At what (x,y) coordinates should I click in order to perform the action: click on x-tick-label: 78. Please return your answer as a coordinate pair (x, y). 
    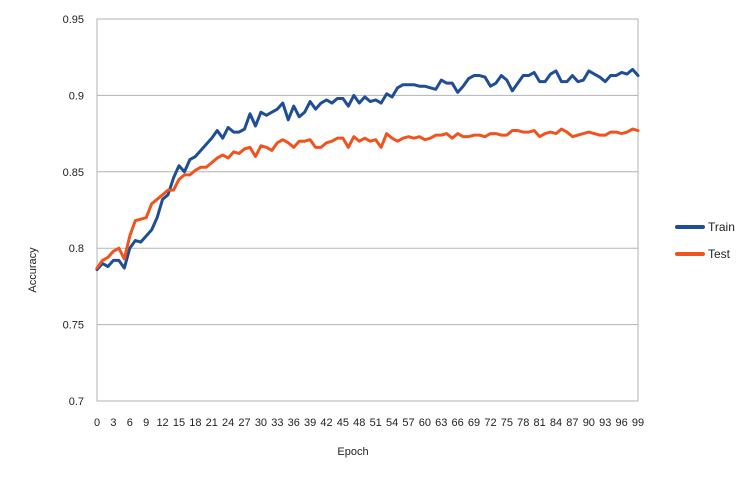
    Looking at the image, I should click on (523, 423).